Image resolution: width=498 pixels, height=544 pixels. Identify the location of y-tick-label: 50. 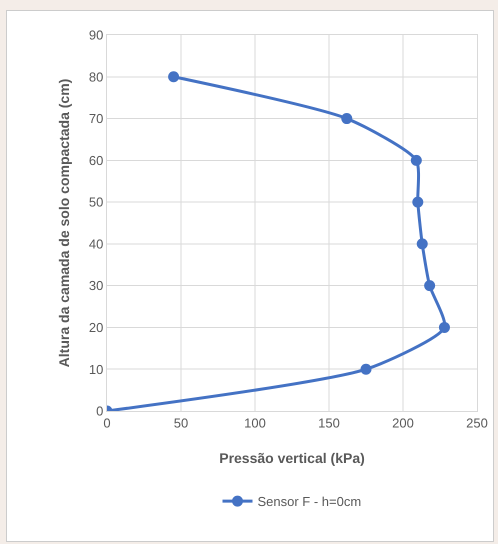
(96, 202).